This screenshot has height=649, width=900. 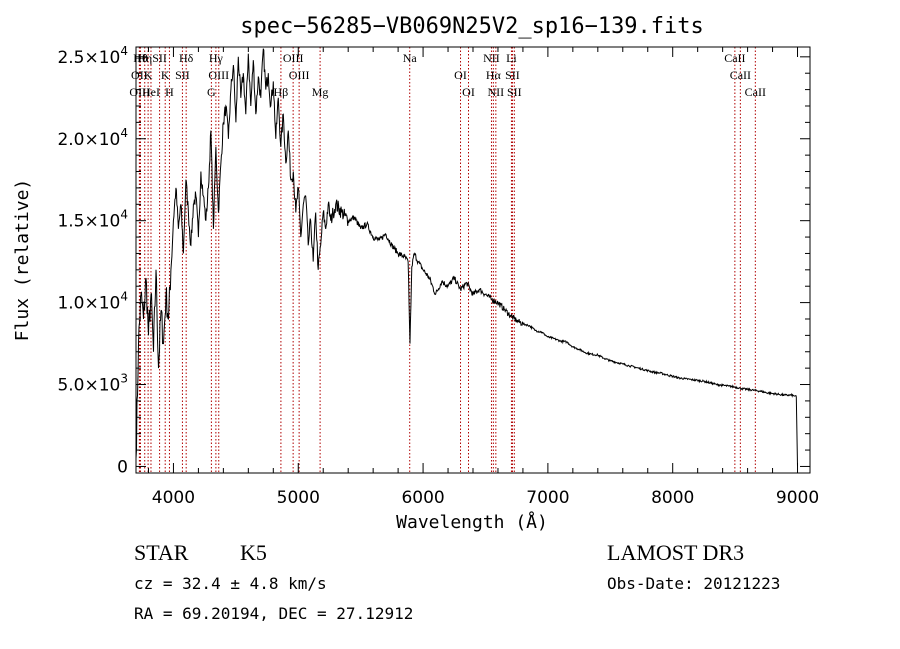 What do you see at coordinates (511, 58) in the screenshot?
I see `line-label: Li` at bounding box center [511, 58].